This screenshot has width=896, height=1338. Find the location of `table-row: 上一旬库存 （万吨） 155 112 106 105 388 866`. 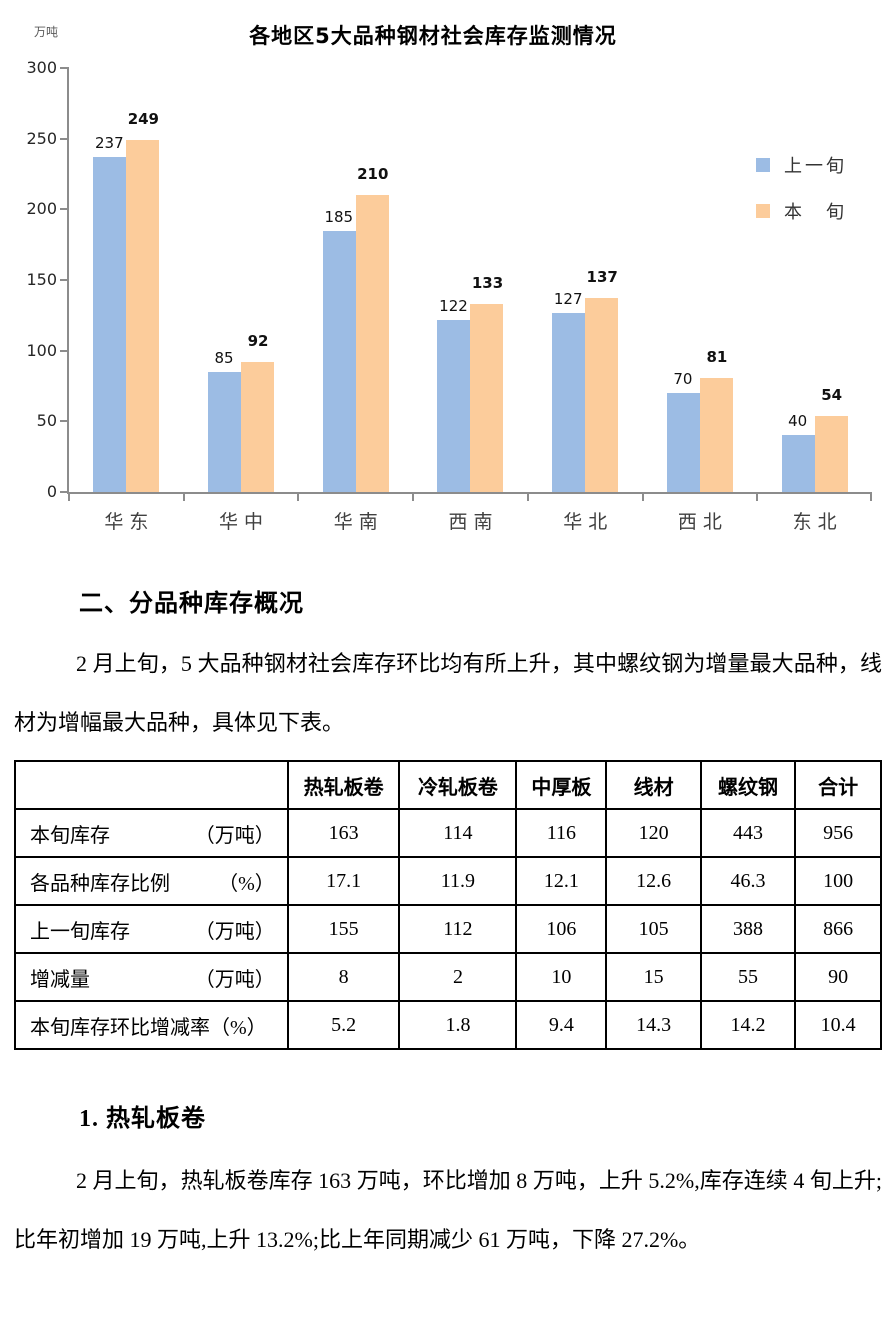

table-row: 上一旬库存 （万吨） 155 112 106 105 388 866 is located at coordinates (448, 929).